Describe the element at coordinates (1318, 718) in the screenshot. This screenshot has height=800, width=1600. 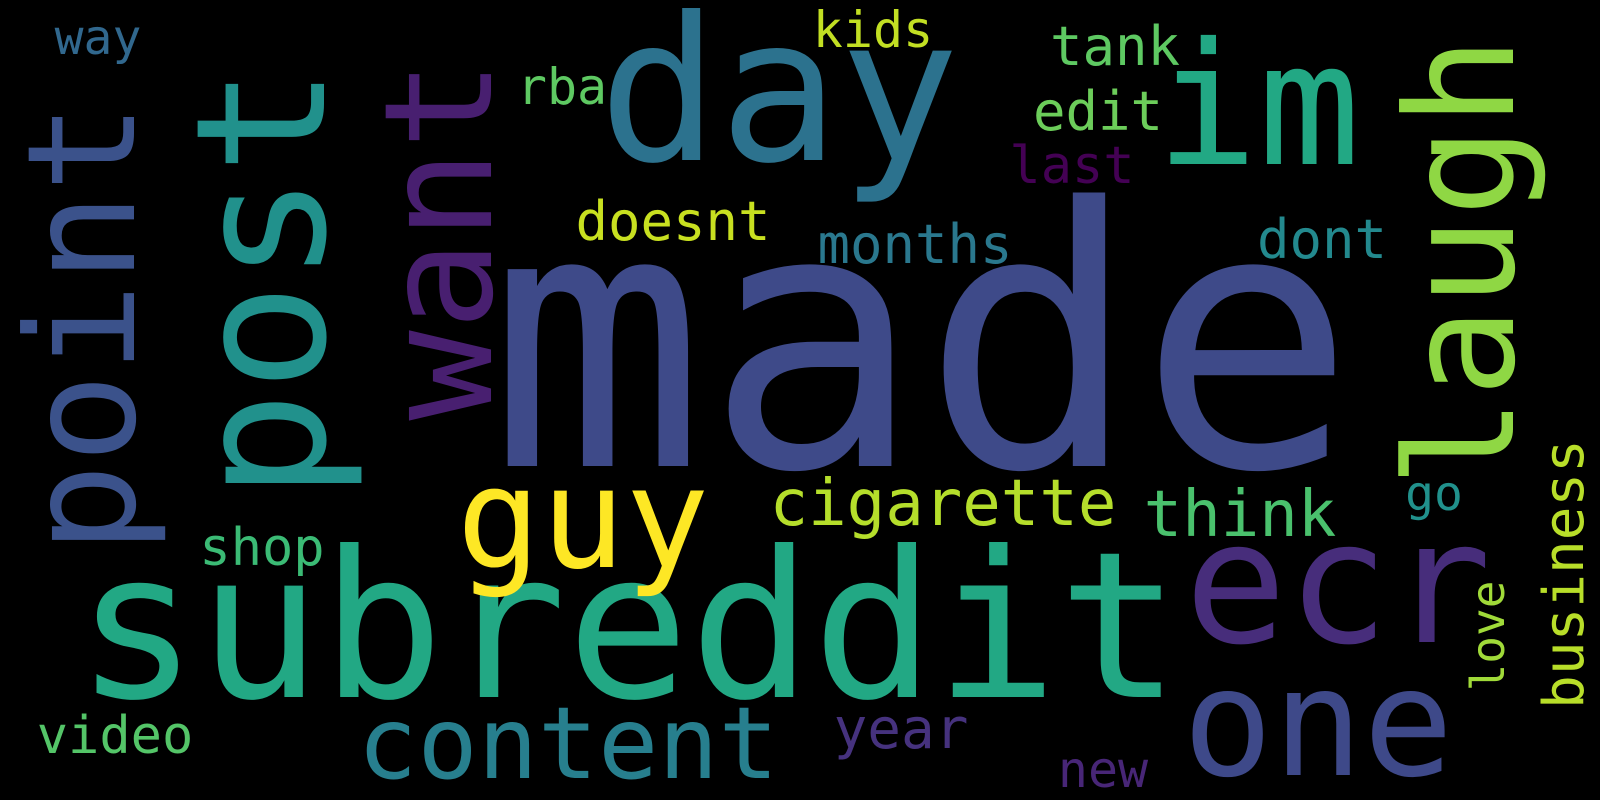
I see `word-one: one` at that location.